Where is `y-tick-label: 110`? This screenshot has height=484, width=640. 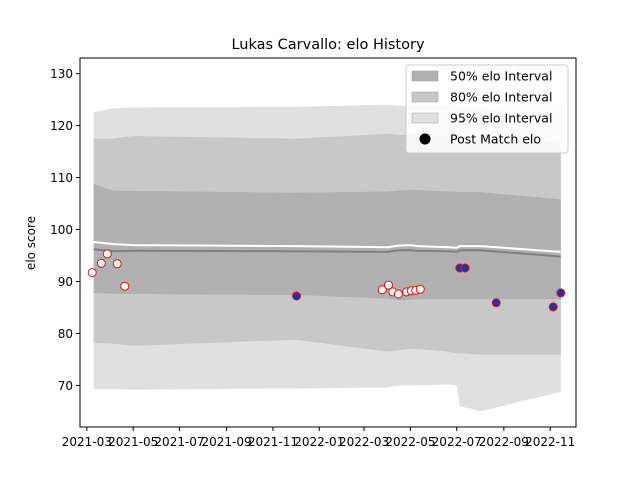
y-tick-label: 110 is located at coordinates (61, 178).